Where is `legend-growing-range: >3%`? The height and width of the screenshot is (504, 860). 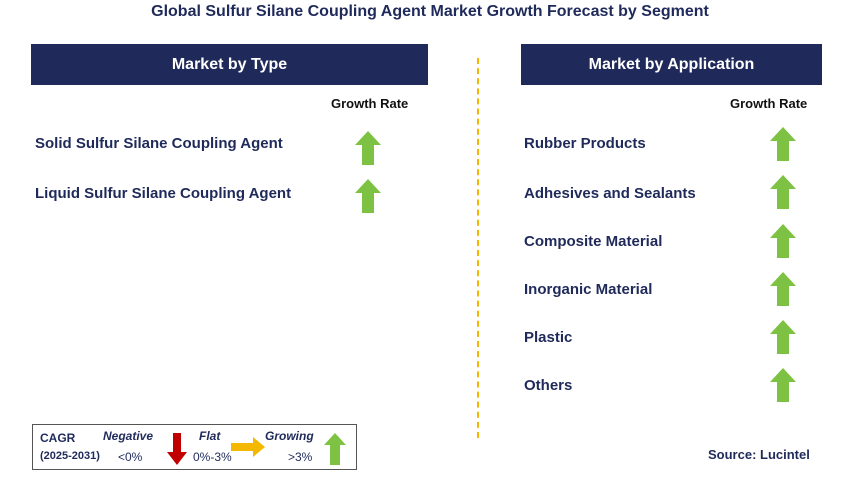 legend-growing-range: >3% is located at coordinates (300, 457).